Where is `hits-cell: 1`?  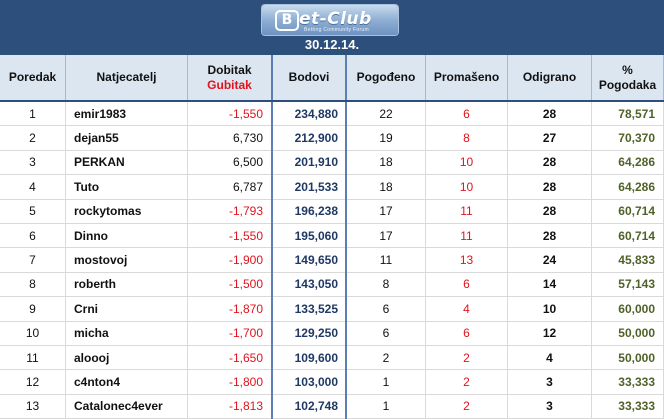
hits-cell: 1 is located at coordinates (386, 382).